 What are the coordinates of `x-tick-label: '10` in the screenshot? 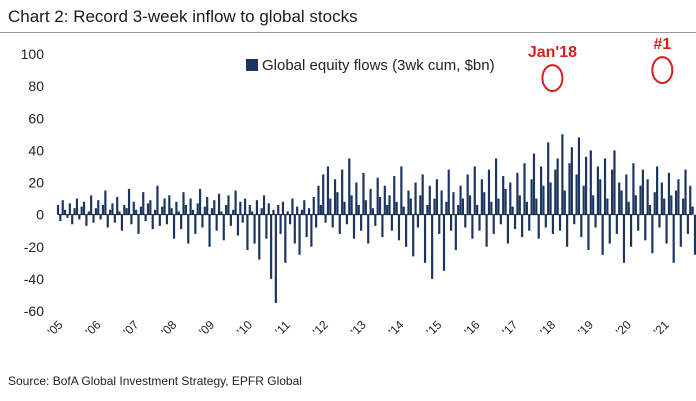 It's located at (244, 327).